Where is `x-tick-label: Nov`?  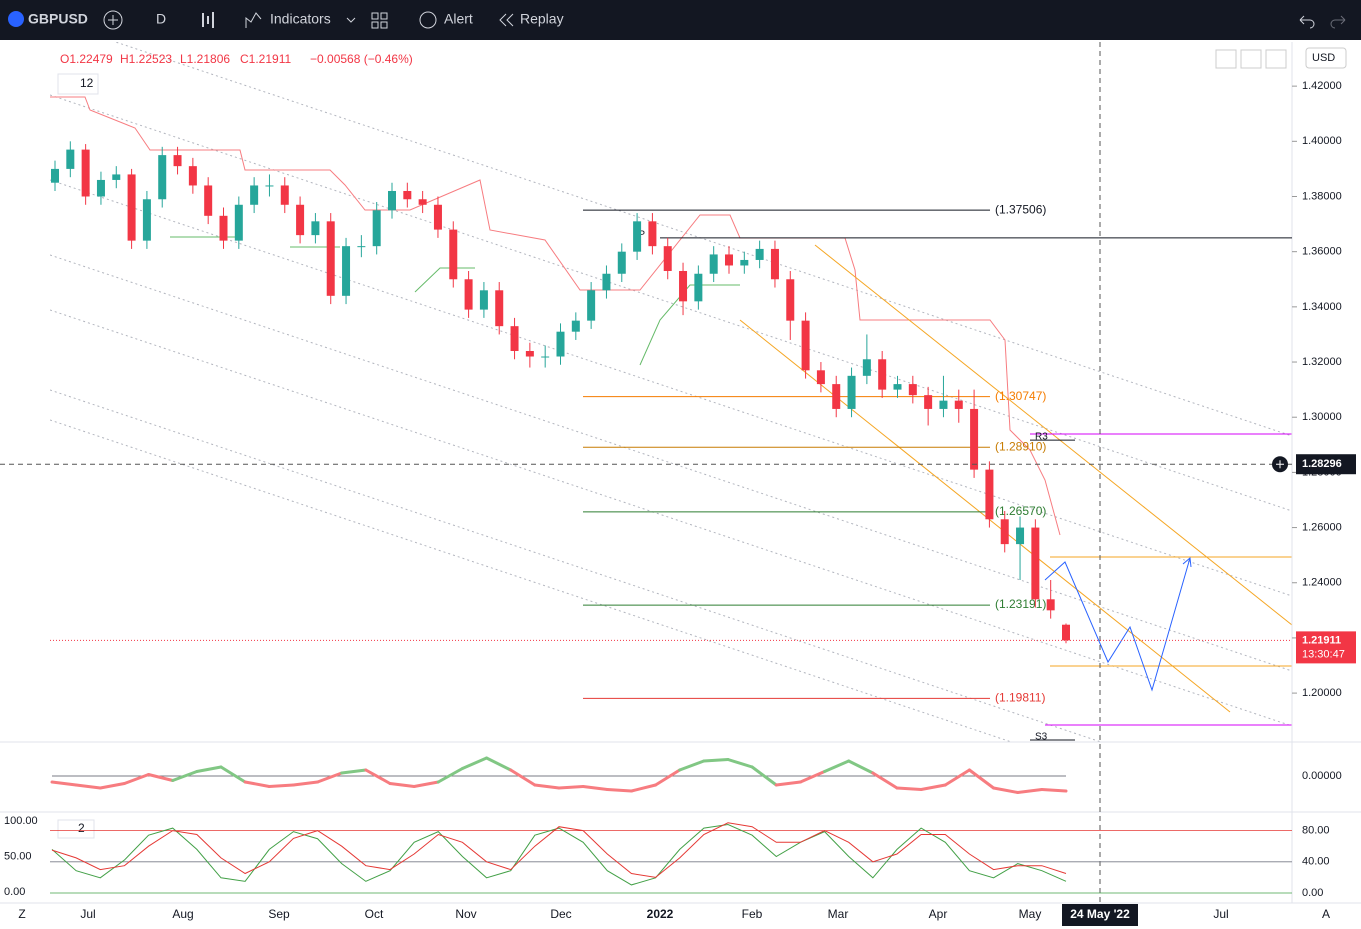
x-tick-label: Nov is located at coordinates (465, 914).